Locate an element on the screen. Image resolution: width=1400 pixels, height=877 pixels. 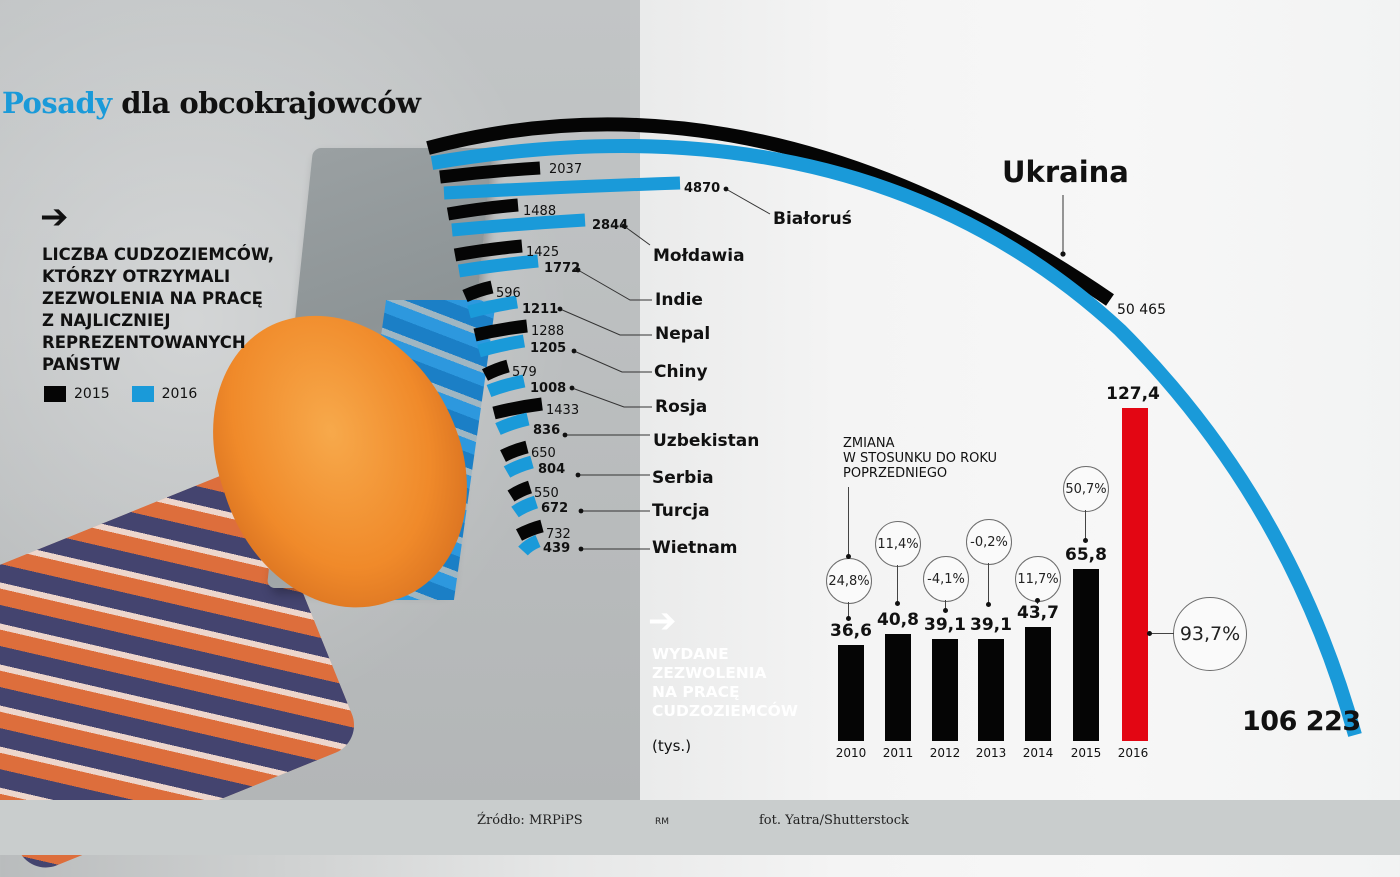
value-2015: 650 is located at coordinates (543, 453).